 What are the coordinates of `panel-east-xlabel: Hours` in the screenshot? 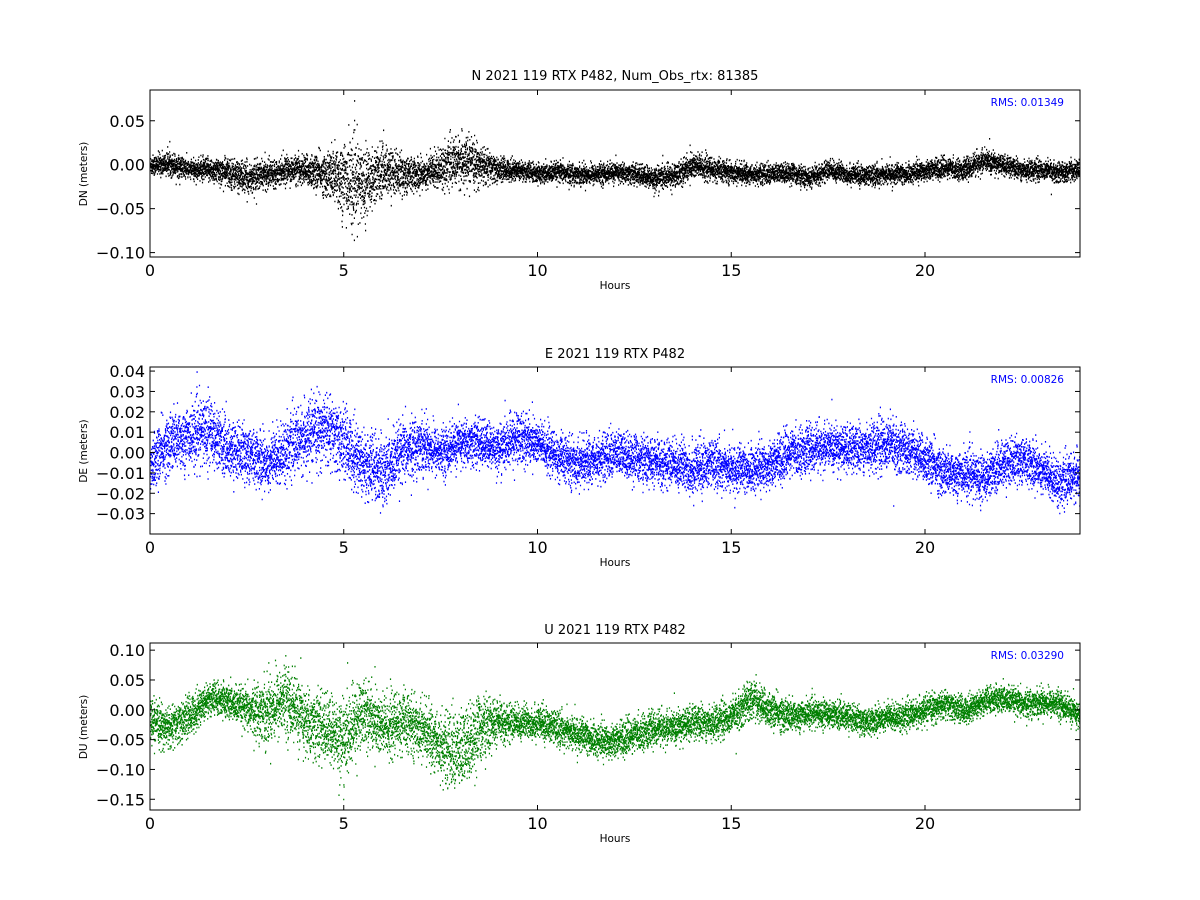 It's located at (615, 563).